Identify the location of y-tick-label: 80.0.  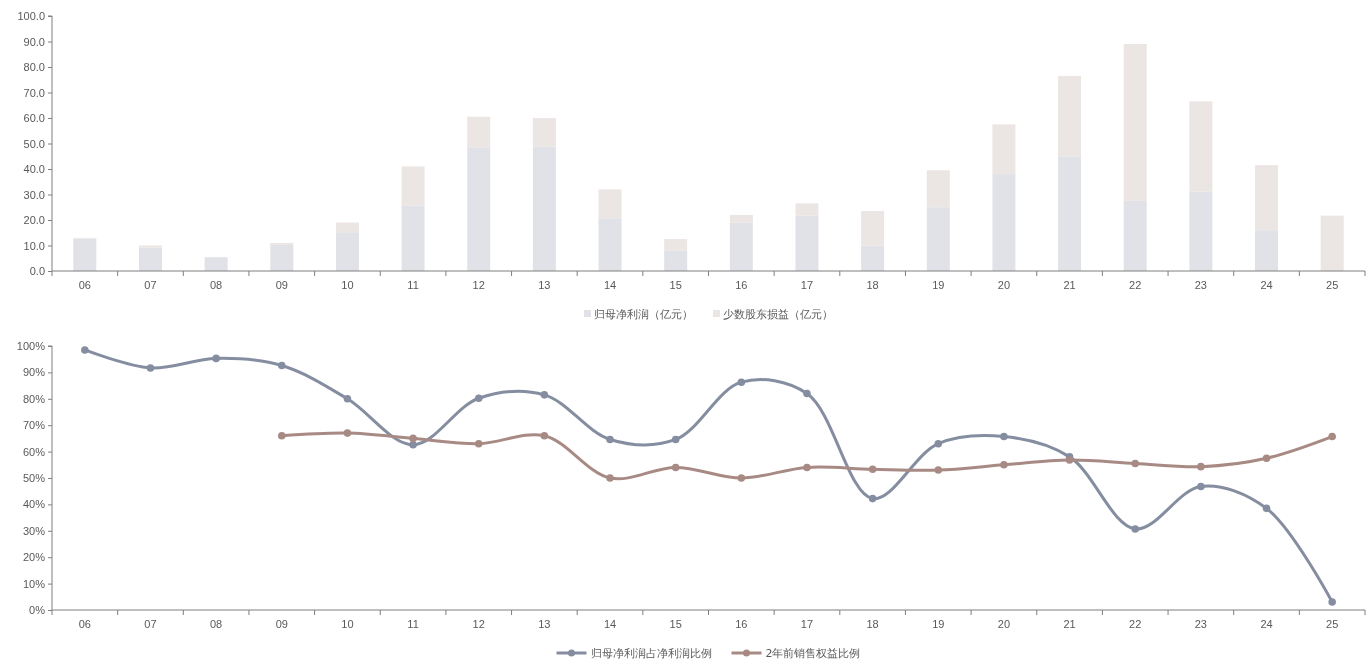
(34, 67).